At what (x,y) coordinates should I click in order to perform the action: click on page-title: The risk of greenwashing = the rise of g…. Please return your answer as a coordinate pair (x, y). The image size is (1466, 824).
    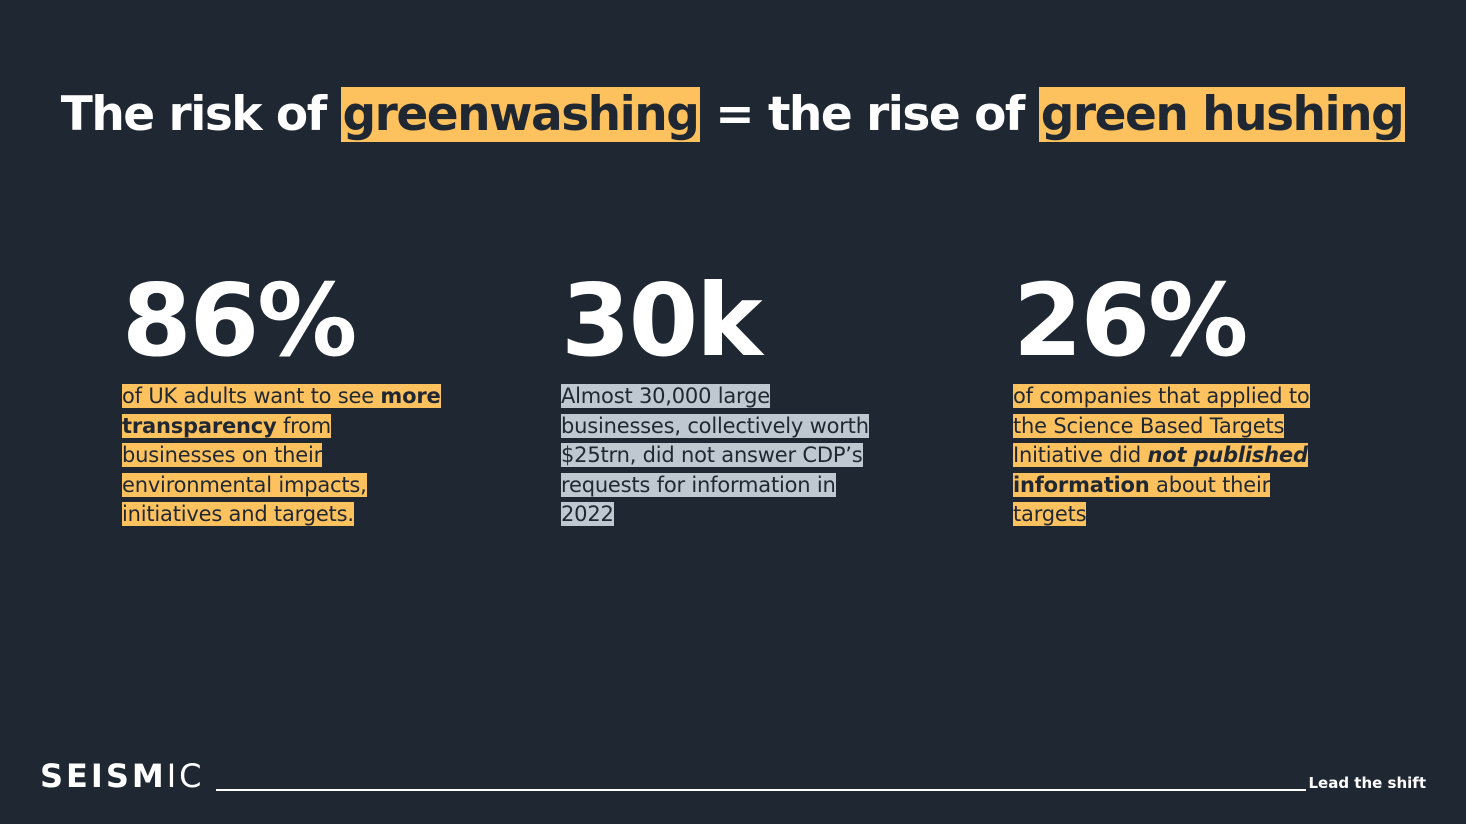
    Looking at the image, I should click on (733, 115).